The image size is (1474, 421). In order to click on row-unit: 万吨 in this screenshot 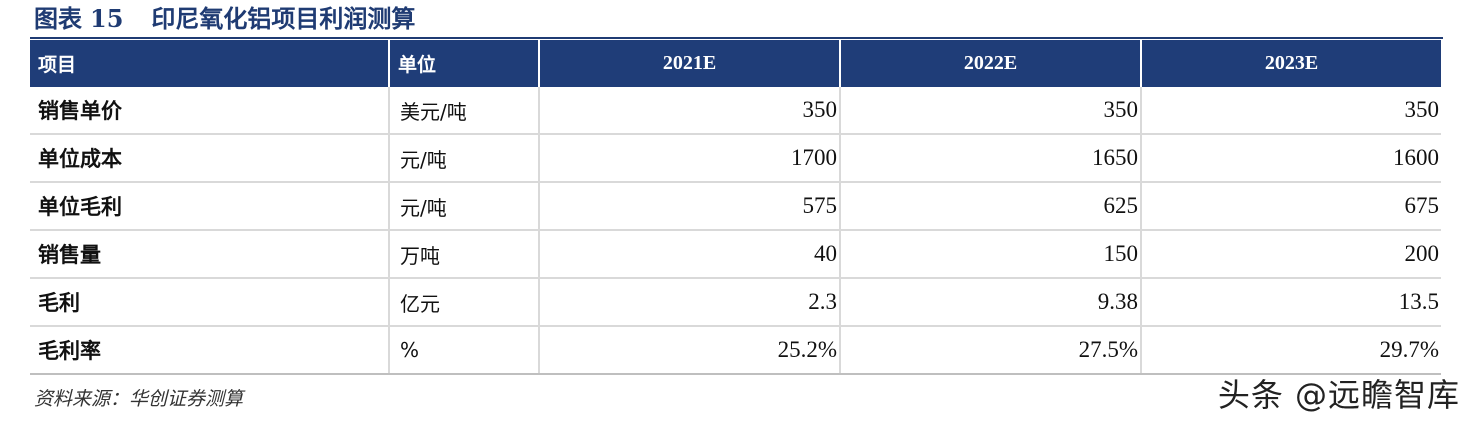, I will do `click(464, 254)`.